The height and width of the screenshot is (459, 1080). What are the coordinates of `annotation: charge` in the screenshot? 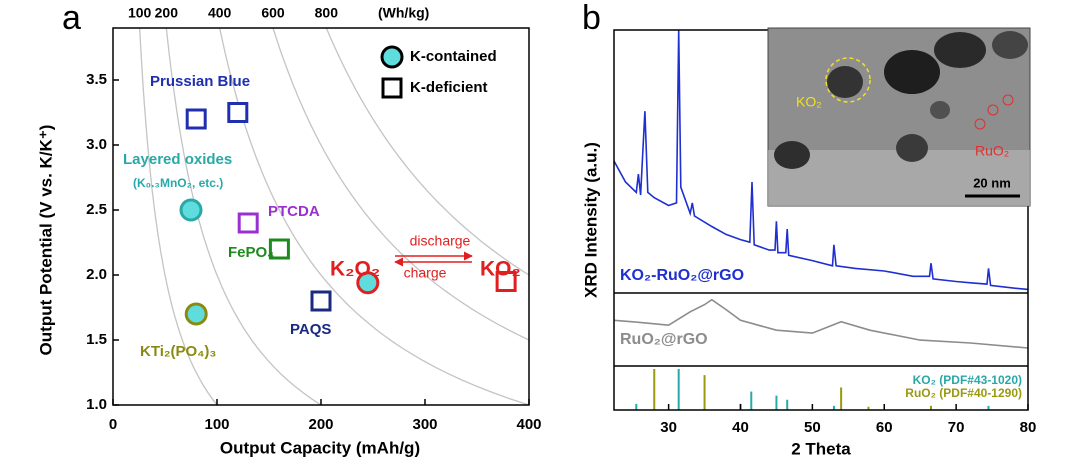 It's located at (425, 273).